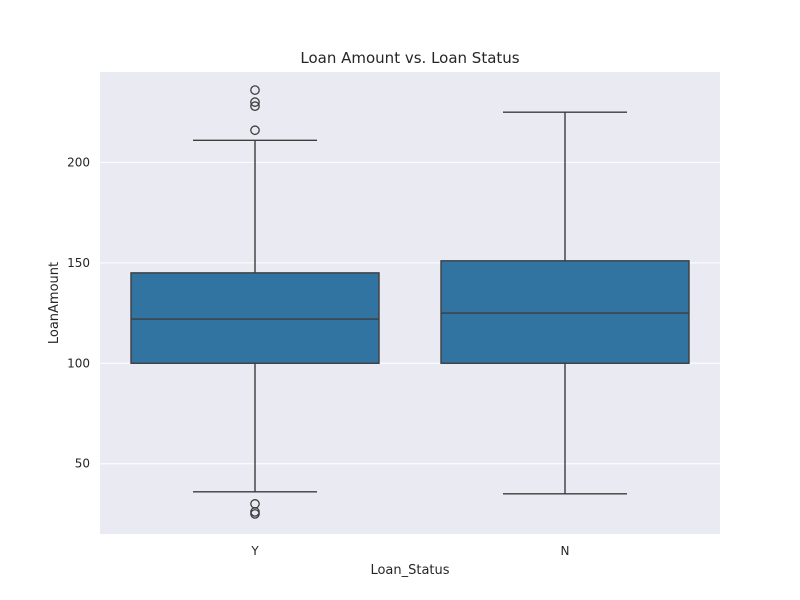 The image size is (800, 600). Describe the element at coordinates (409, 570) in the screenshot. I see `x-axis-label: Loan_Status` at that location.